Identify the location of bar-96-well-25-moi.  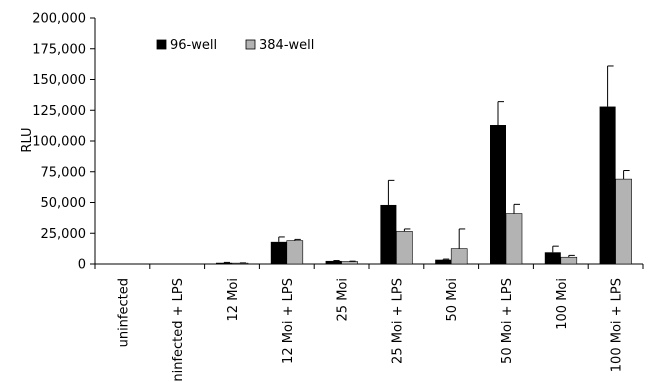
(333, 262).